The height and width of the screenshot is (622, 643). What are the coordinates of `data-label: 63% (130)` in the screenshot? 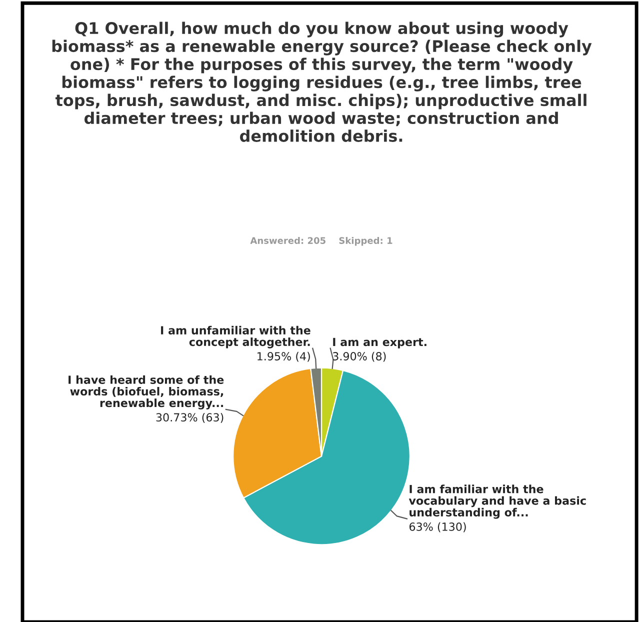 It's located at (437, 527).